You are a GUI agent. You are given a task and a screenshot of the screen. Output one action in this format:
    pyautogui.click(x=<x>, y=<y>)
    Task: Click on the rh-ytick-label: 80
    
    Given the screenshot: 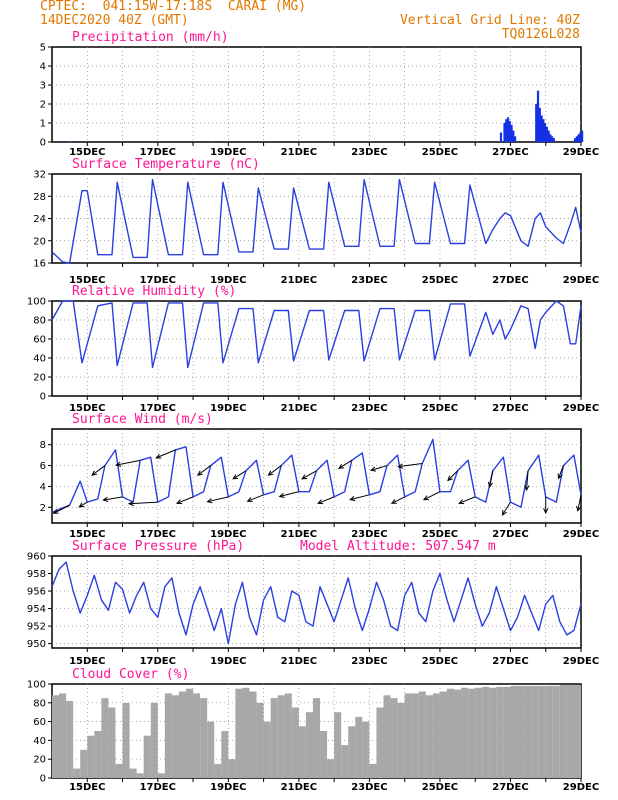 What is the action you would take?
    pyautogui.click(x=39, y=321)
    